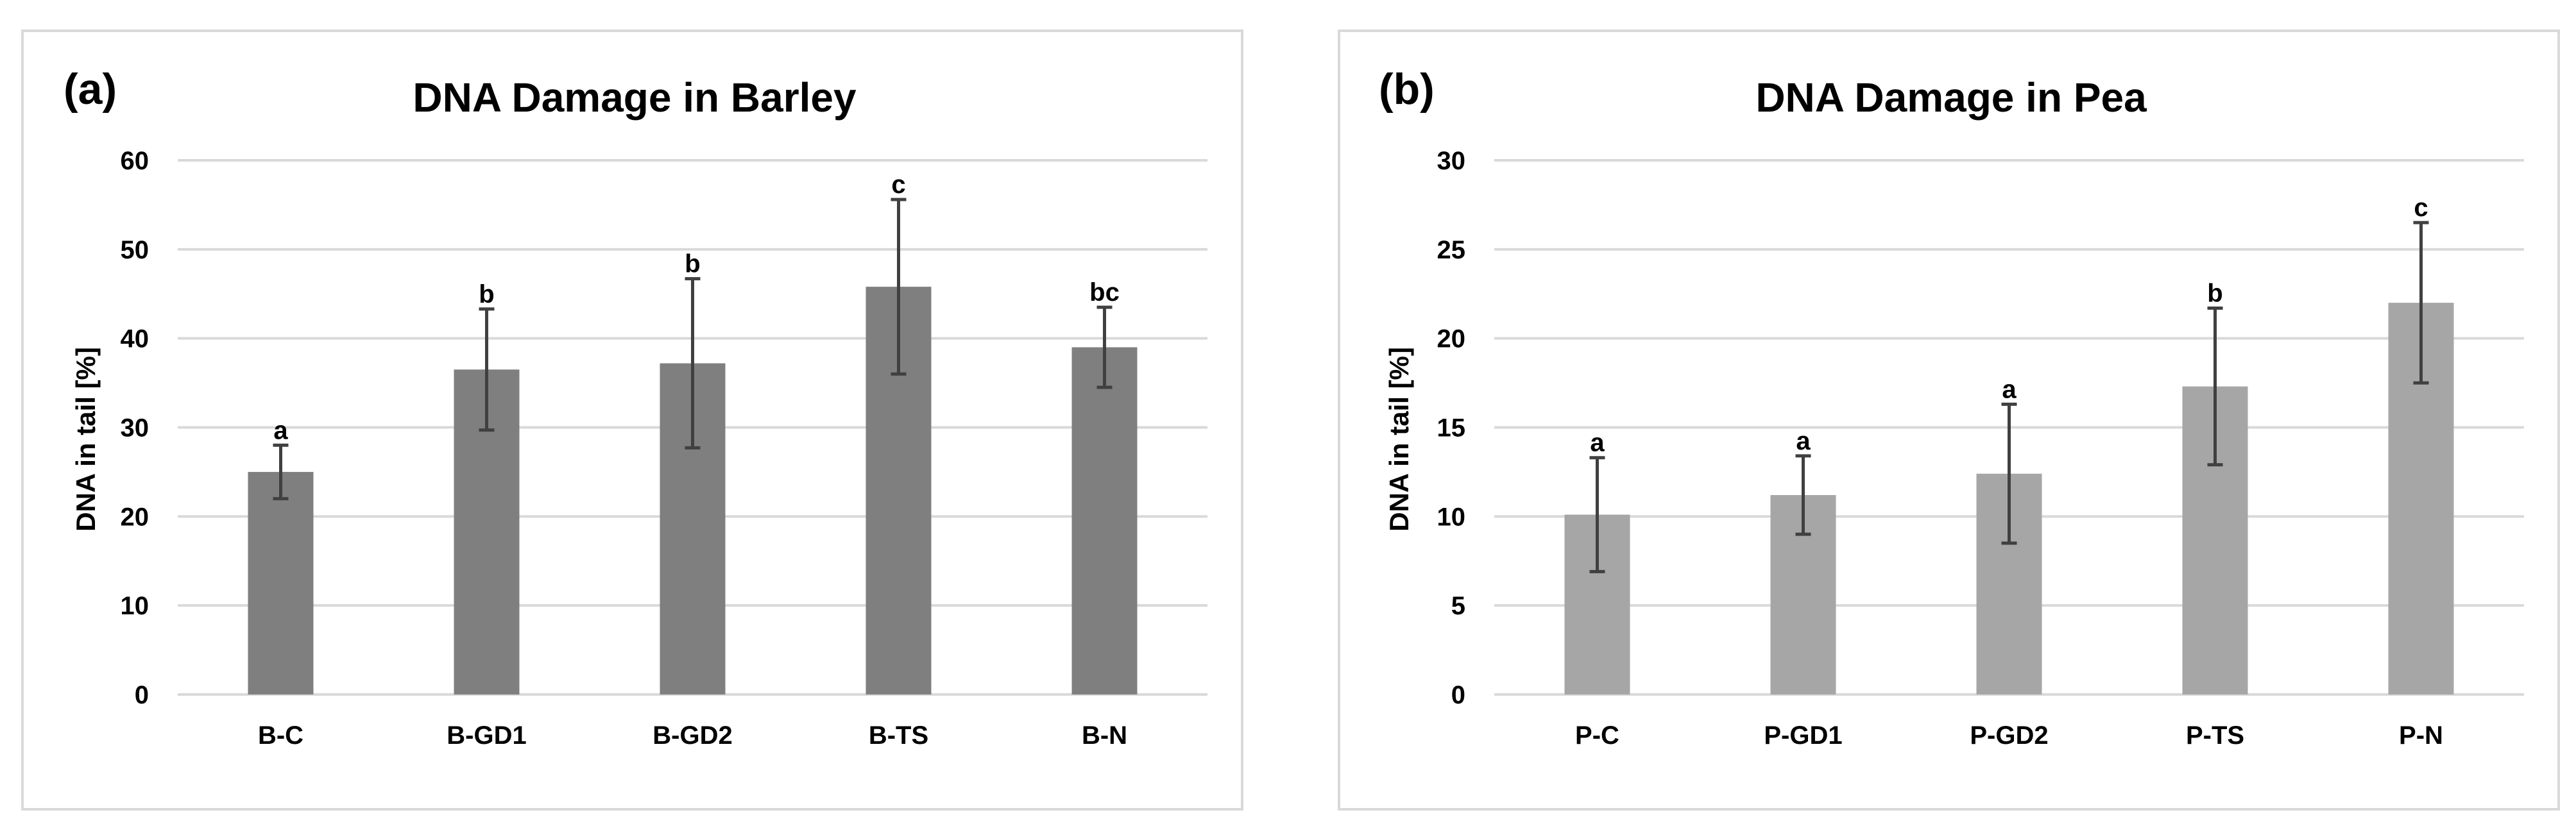 This screenshot has width=2576, height=833. Describe the element at coordinates (2009, 325) in the screenshot. I see `significance-letters: a a a b c` at that location.